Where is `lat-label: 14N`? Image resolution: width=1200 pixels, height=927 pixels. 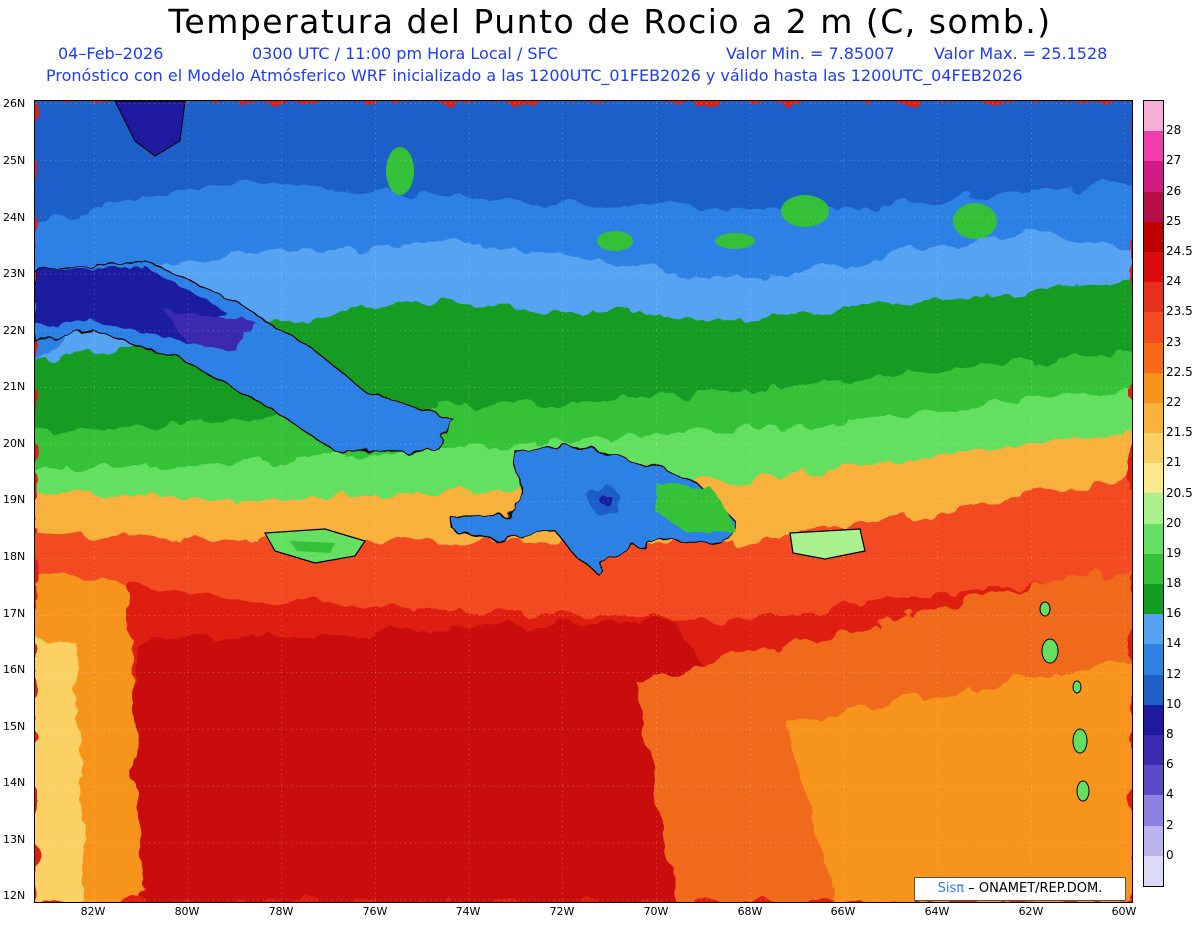 lat-label: 14N is located at coordinates (14, 782).